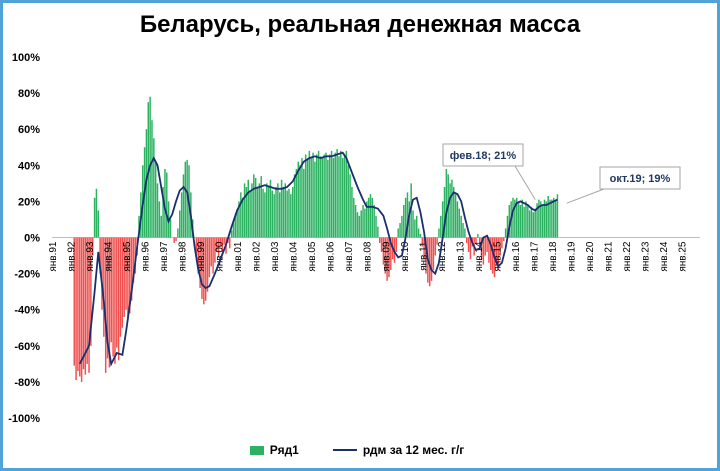  I want to click on y-tick-label: 60%, so click(29, 130).